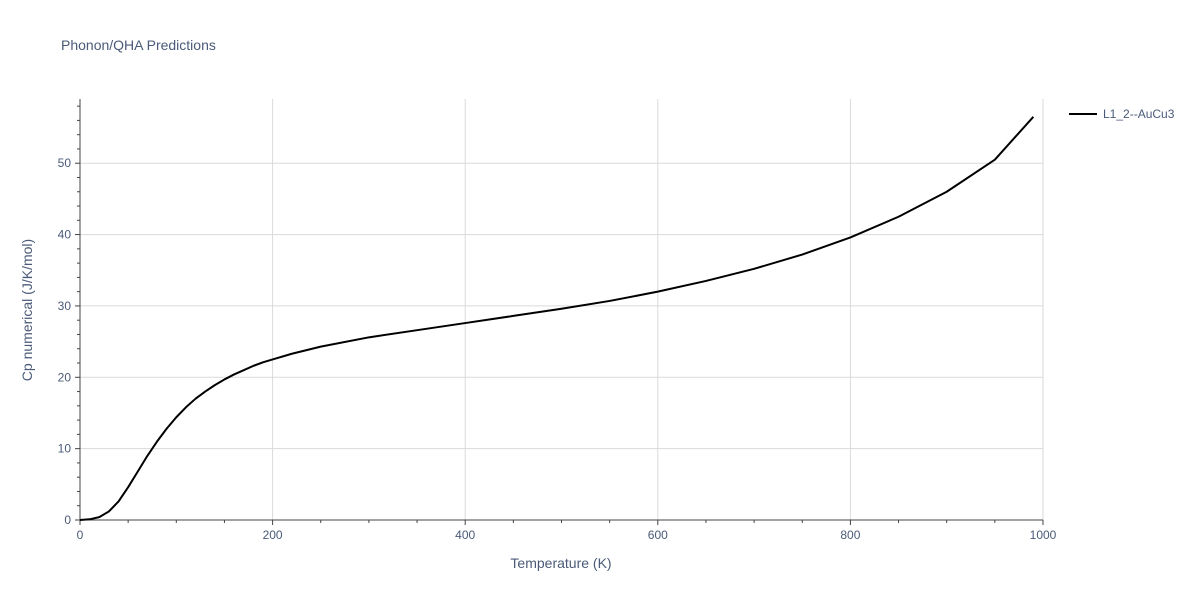 The height and width of the screenshot is (600, 1200). I want to click on x-tick-label: 200, so click(273, 535).